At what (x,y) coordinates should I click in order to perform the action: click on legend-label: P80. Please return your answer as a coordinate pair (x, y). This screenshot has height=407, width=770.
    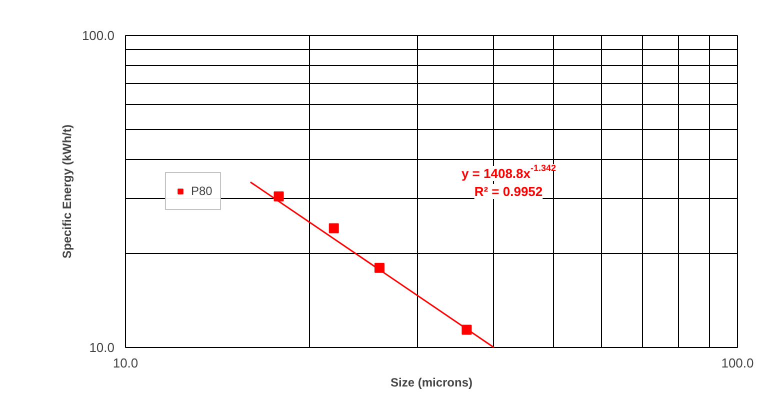
    Looking at the image, I should click on (201, 191).